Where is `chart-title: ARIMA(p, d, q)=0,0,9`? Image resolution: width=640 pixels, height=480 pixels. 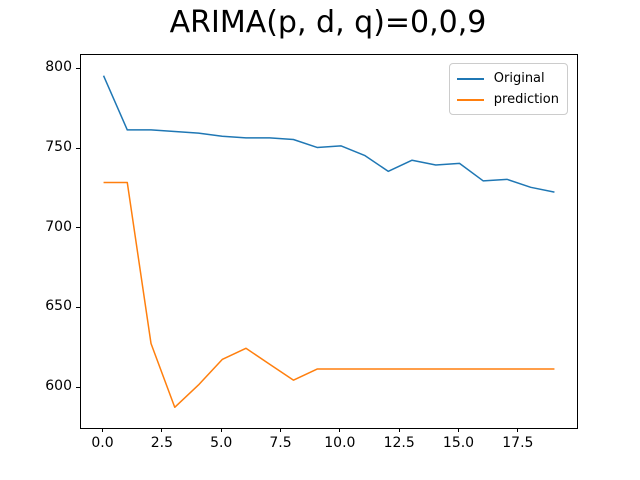 chart-title: ARIMA(p, d, q)=0,0,9 is located at coordinates (328, 22).